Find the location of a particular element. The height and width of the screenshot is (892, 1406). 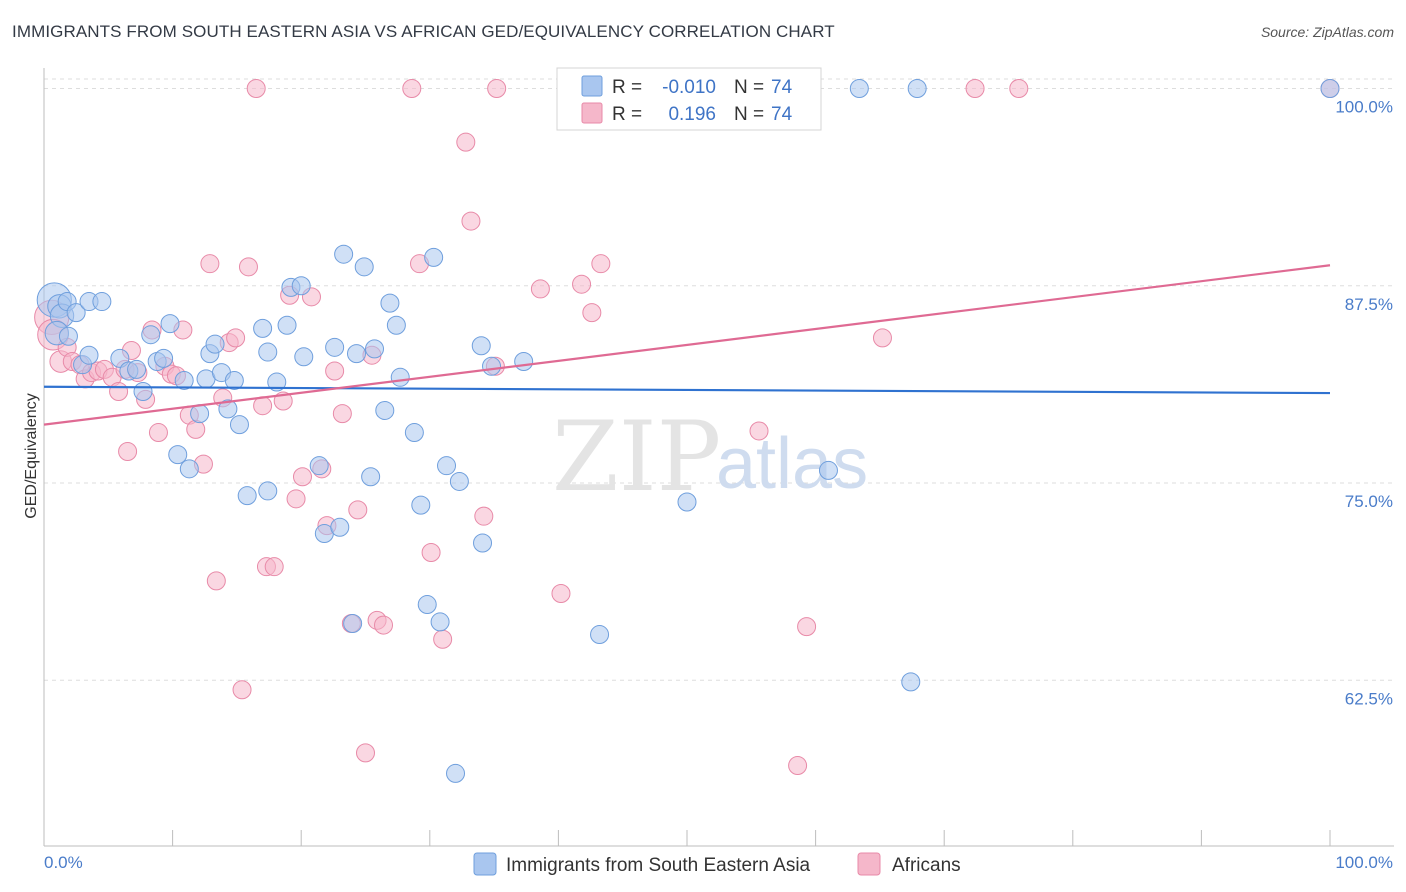

stats-legend-n-label-blue: N = is located at coordinates (749, 87).